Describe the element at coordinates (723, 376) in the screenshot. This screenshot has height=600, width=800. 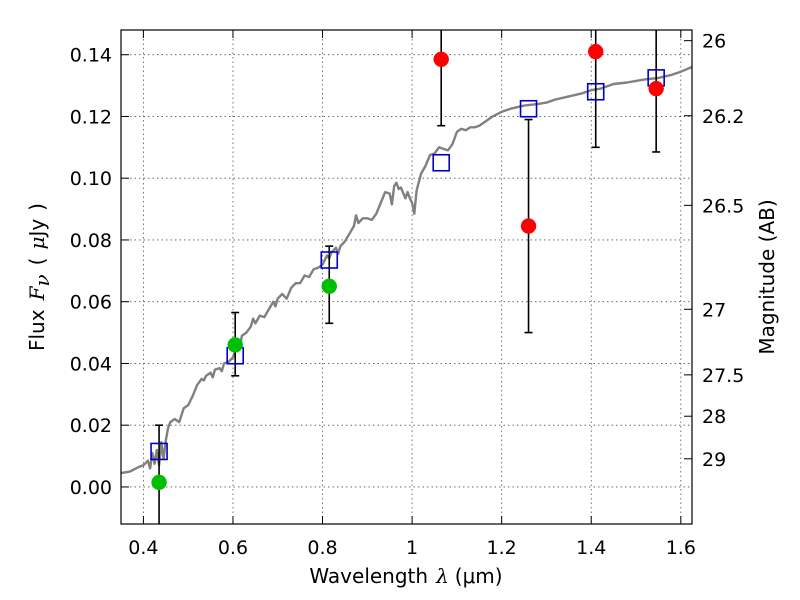
I see `y2-tick-label: 27.5` at that location.